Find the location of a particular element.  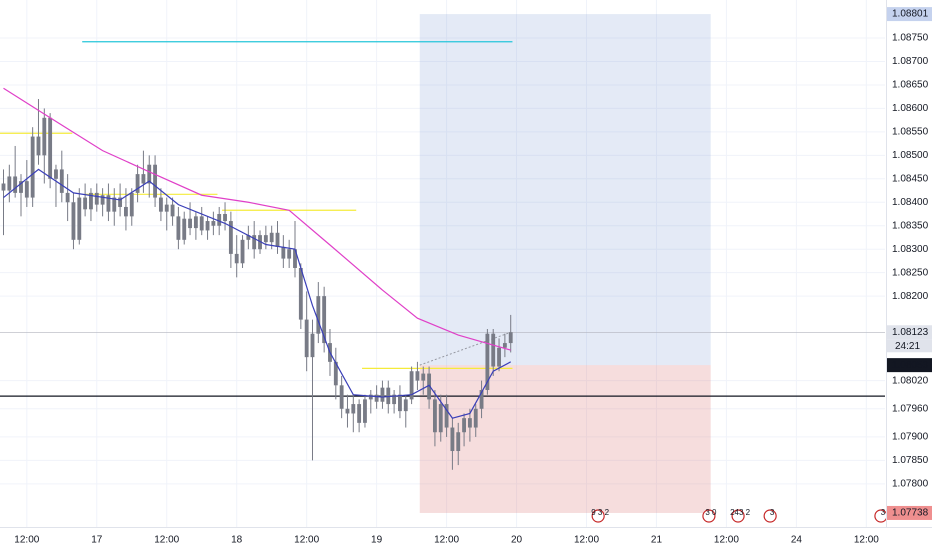

y-tick-label: 1.08650 is located at coordinates (910, 85).